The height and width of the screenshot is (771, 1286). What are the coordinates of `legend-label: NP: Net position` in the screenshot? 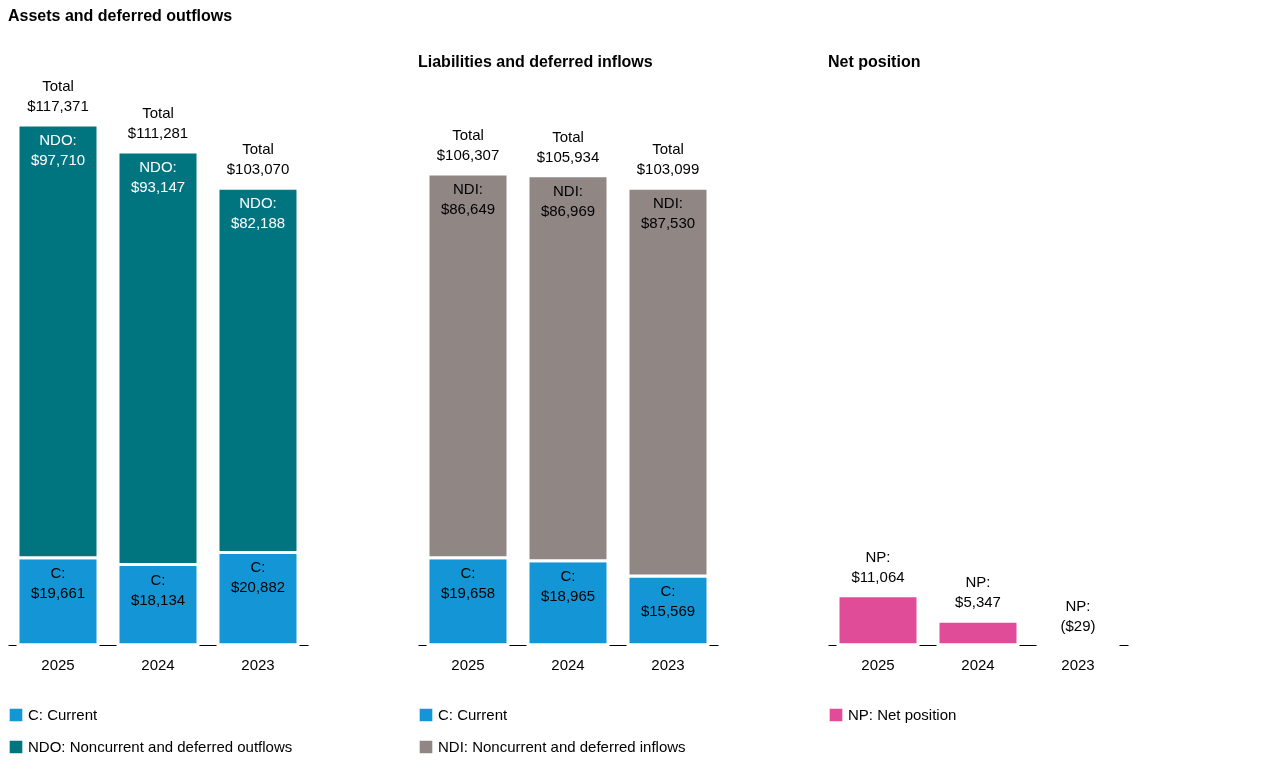 It's located at (902, 714).